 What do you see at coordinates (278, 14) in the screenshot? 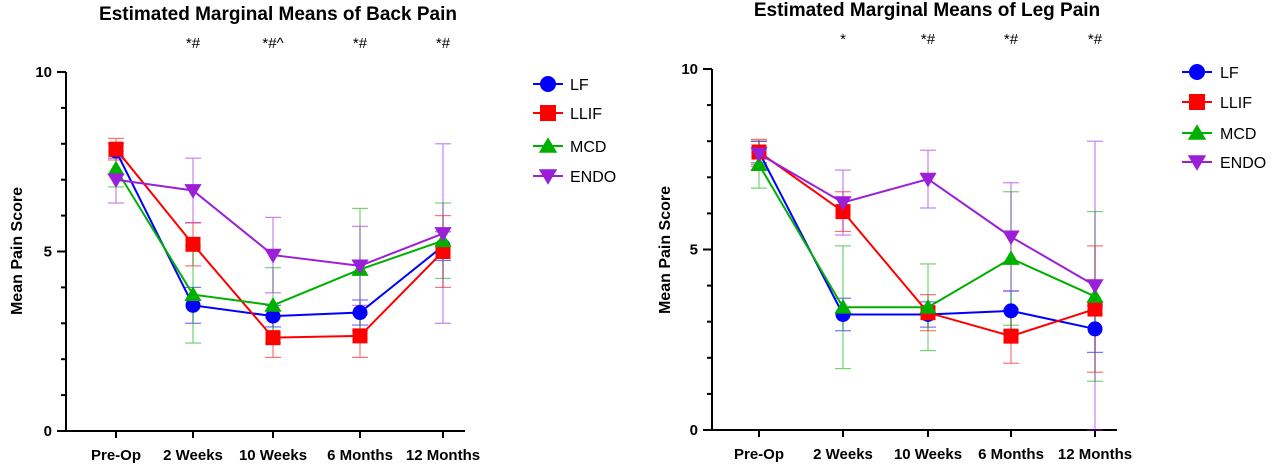
I see `chart-title: Estimated Marginal Means of Back Pain` at bounding box center [278, 14].